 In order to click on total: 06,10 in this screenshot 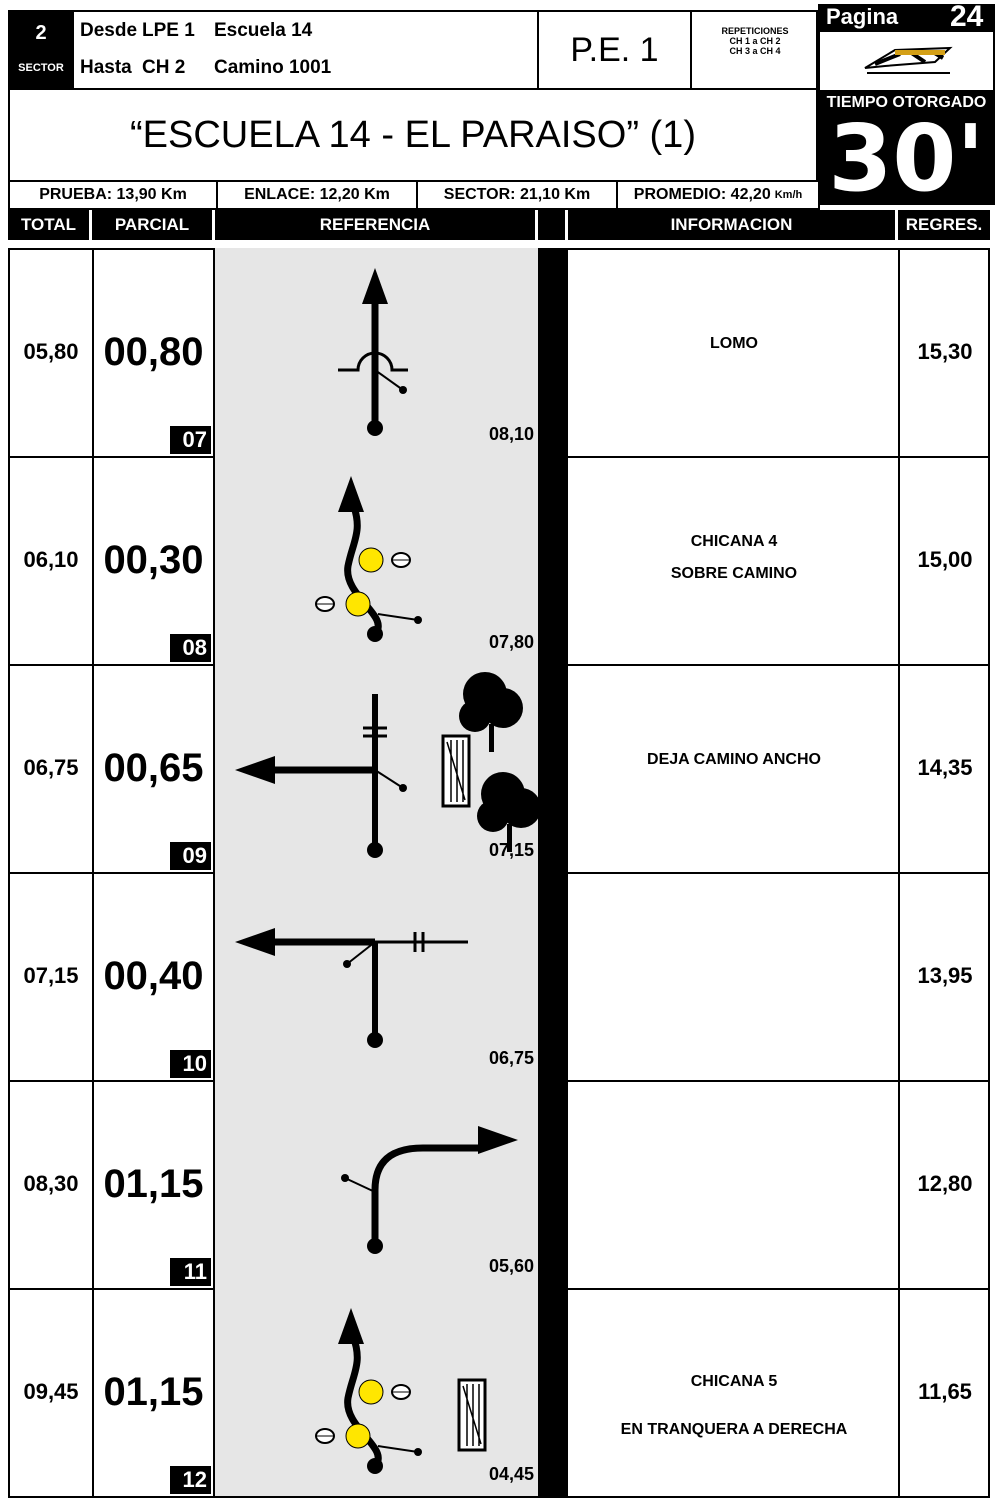, I will do `click(51, 559)`.